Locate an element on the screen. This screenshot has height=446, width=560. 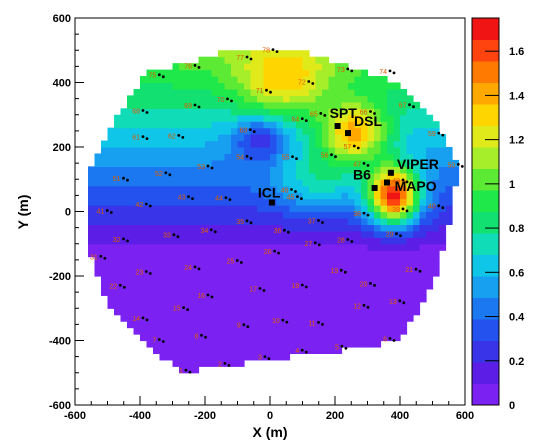
station-label: 69 is located at coordinates (188, 106).